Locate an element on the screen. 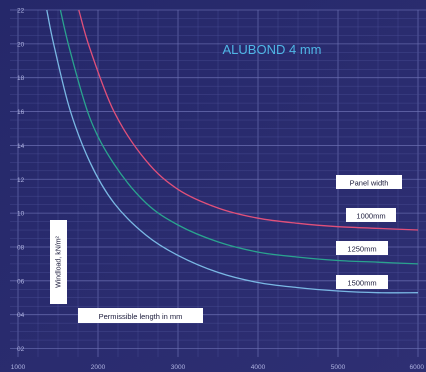 The height and width of the screenshot is (372, 426). legend-entry-1000mm: 1000mm is located at coordinates (370, 216).